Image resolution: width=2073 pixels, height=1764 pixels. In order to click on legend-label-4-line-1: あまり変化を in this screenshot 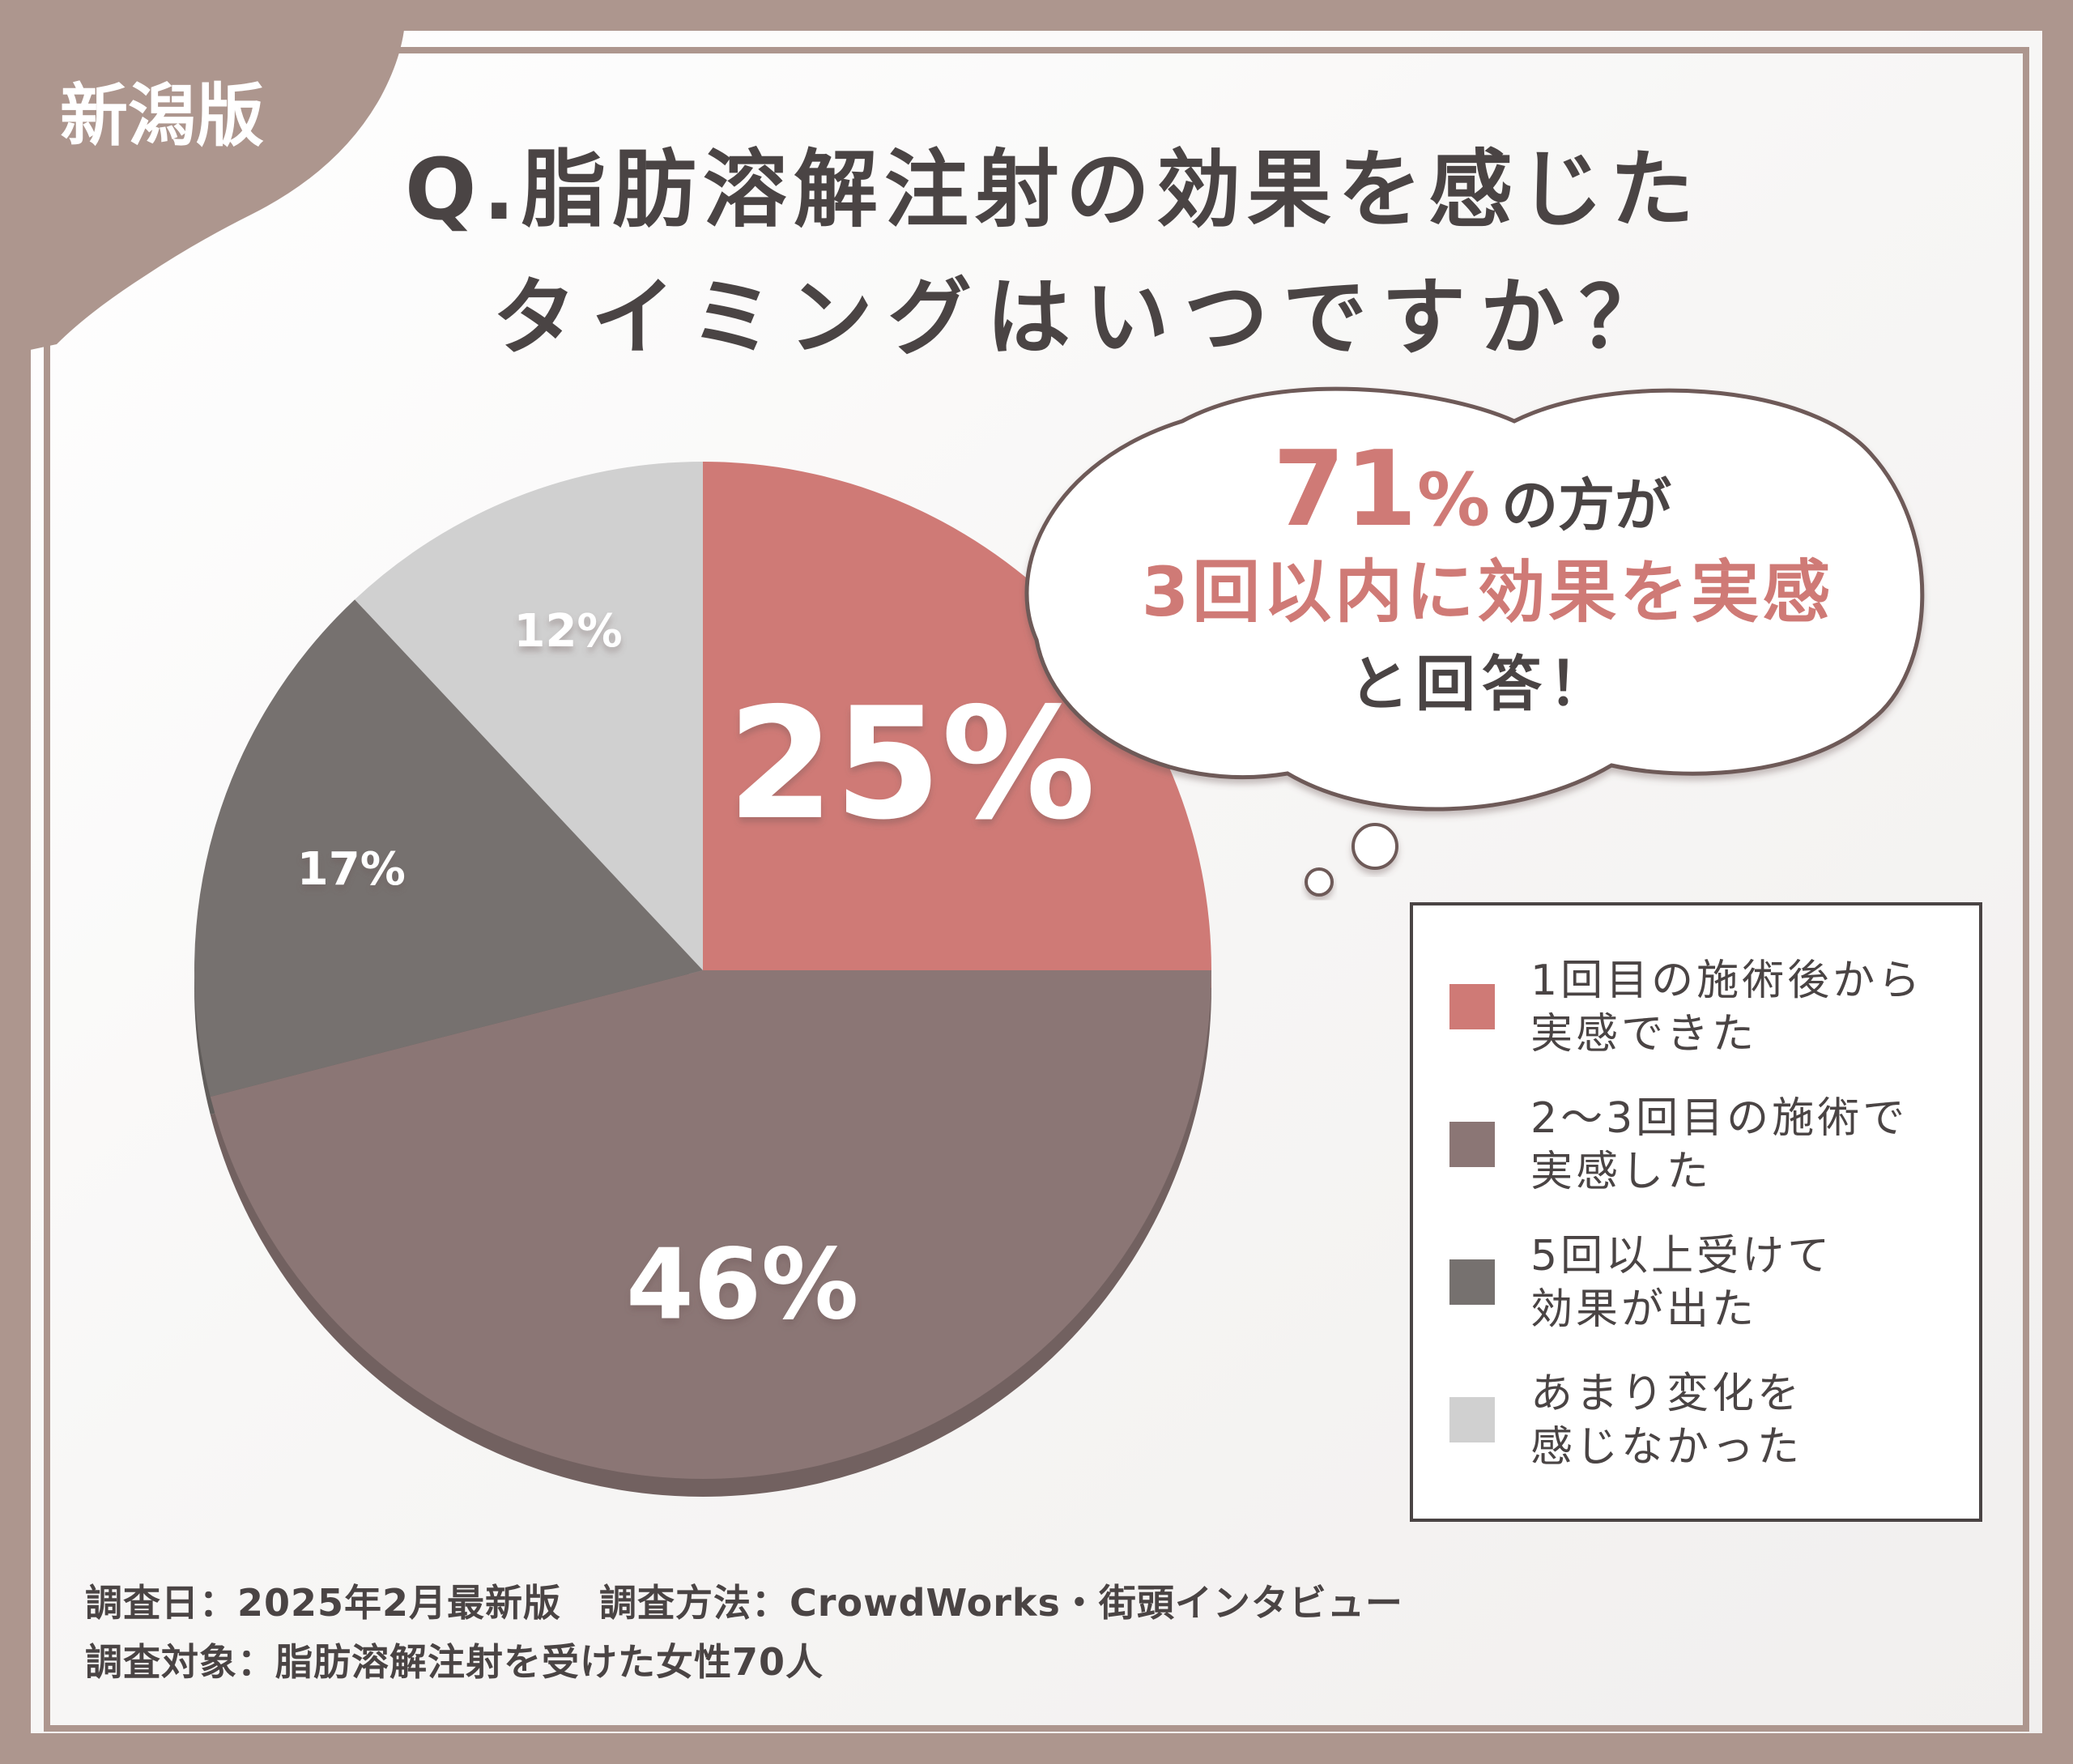, I will do `click(1667, 1394)`.